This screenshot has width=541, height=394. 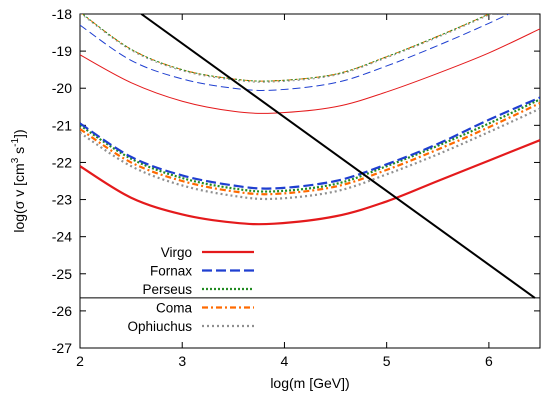 I want to click on y-axis-title-mid: s, so click(x=19, y=152).